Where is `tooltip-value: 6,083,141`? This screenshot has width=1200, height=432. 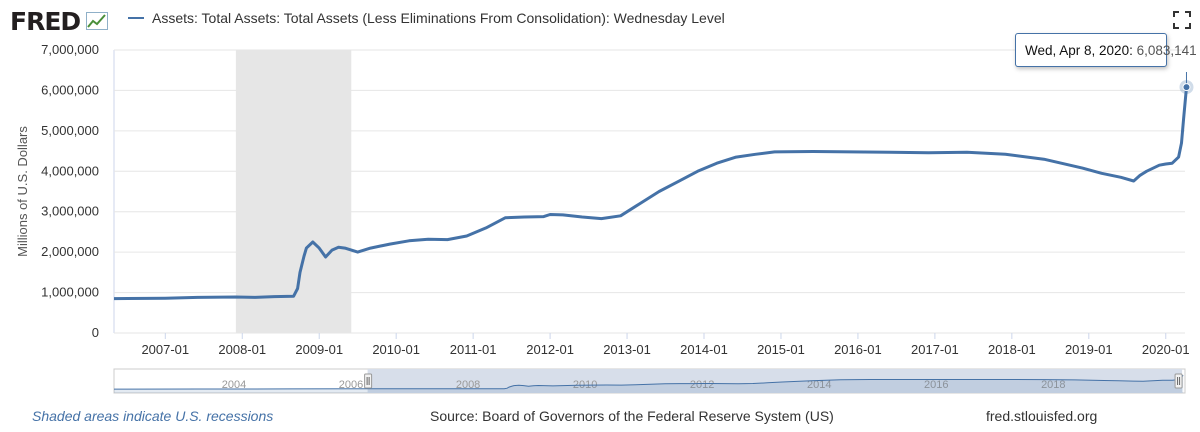 tooltip-value: 6,083,141 is located at coordinates (1166, 50).